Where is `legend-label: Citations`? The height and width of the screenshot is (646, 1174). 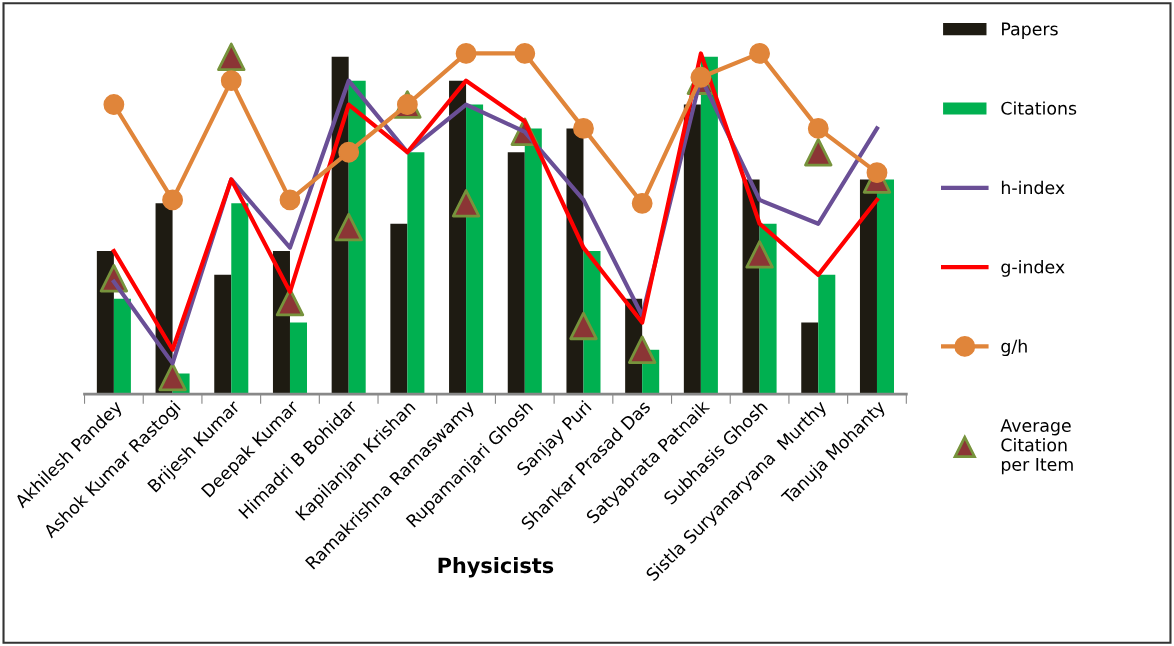 legend-label: Citations is located at coordinates (1039, 108).